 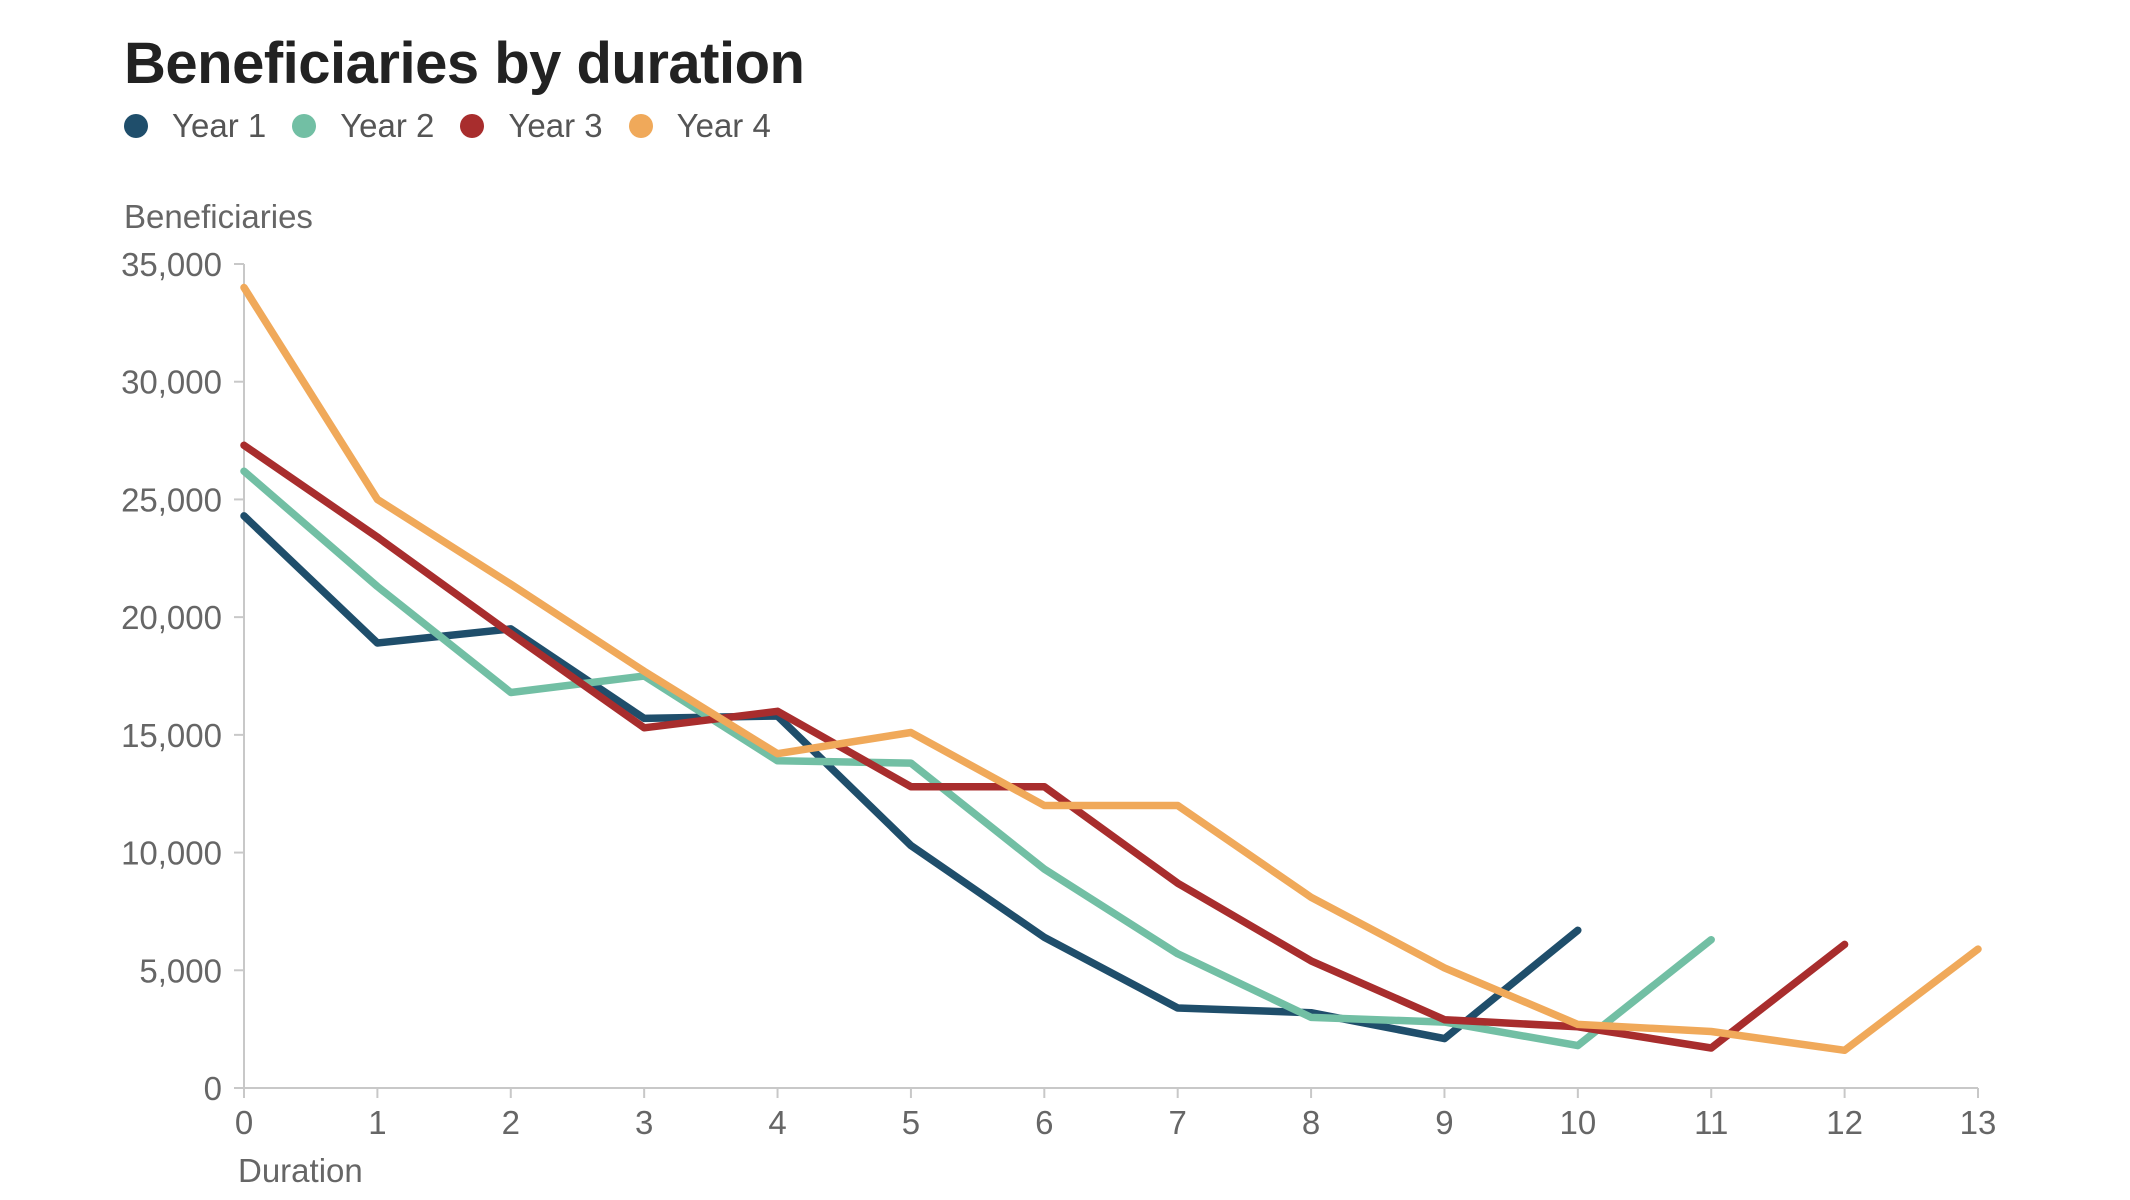 What do you see at coordinates (213, 1088) in the screenshot?
I see `y-tick-label: 0` at bounding box center [213, 1088].